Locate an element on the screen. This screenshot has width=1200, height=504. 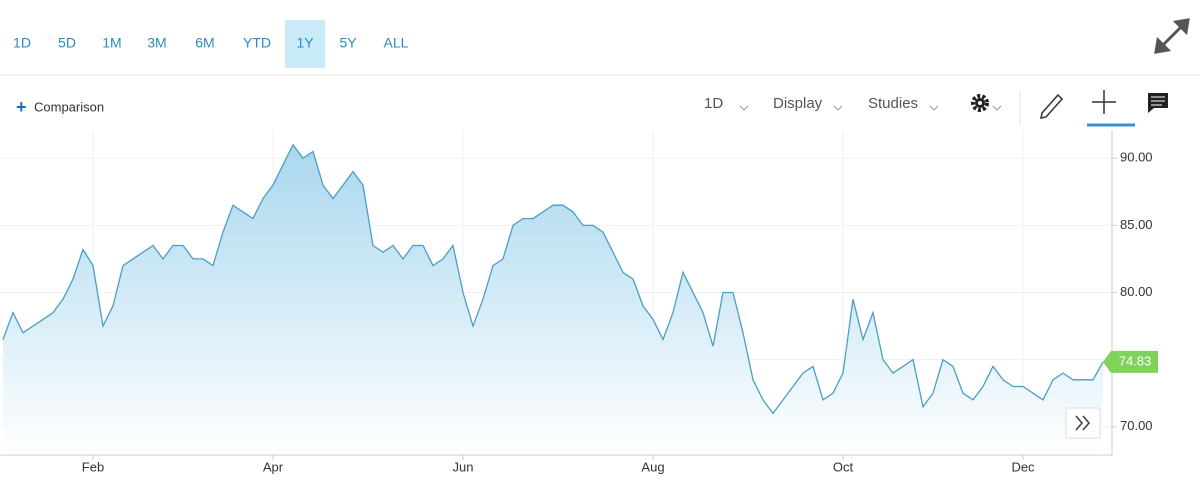
comment-icon is located at coordinates (1158, 103).